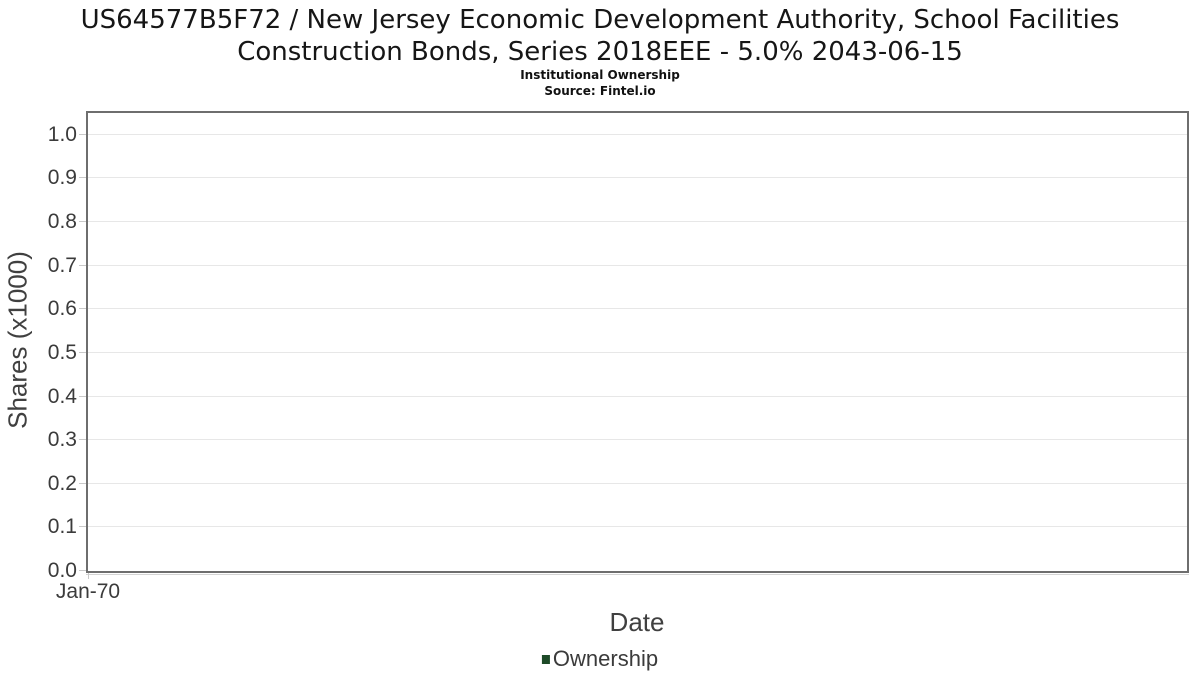 The width and height of the screenshot is (1200, 675). Describe the element at coordinates (62, 134) in the screenshot. I see `y-tick-label: 1.0` at that location.